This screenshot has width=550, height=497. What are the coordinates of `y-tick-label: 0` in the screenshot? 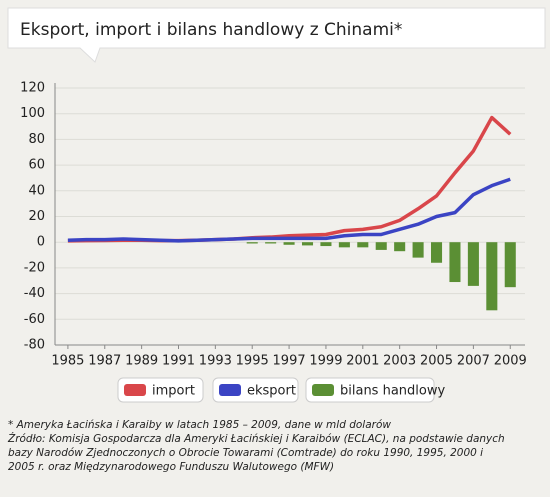 It's located at (41, 242).